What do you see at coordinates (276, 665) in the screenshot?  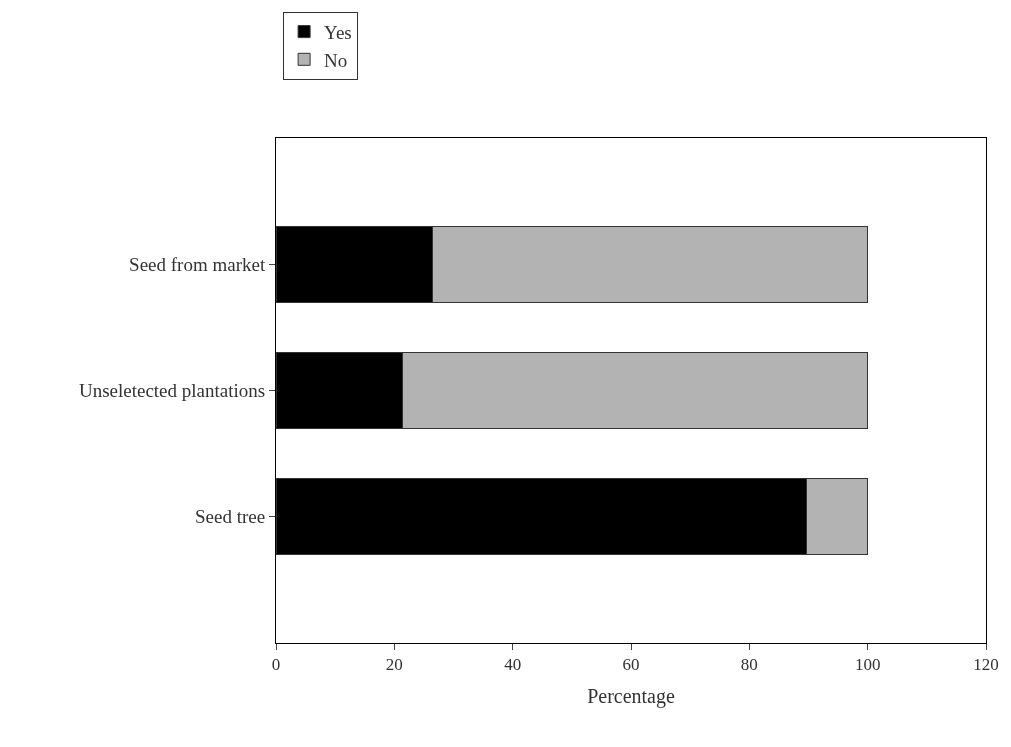 I see `x-tick-label: 0` at bounding box center [276, 665].